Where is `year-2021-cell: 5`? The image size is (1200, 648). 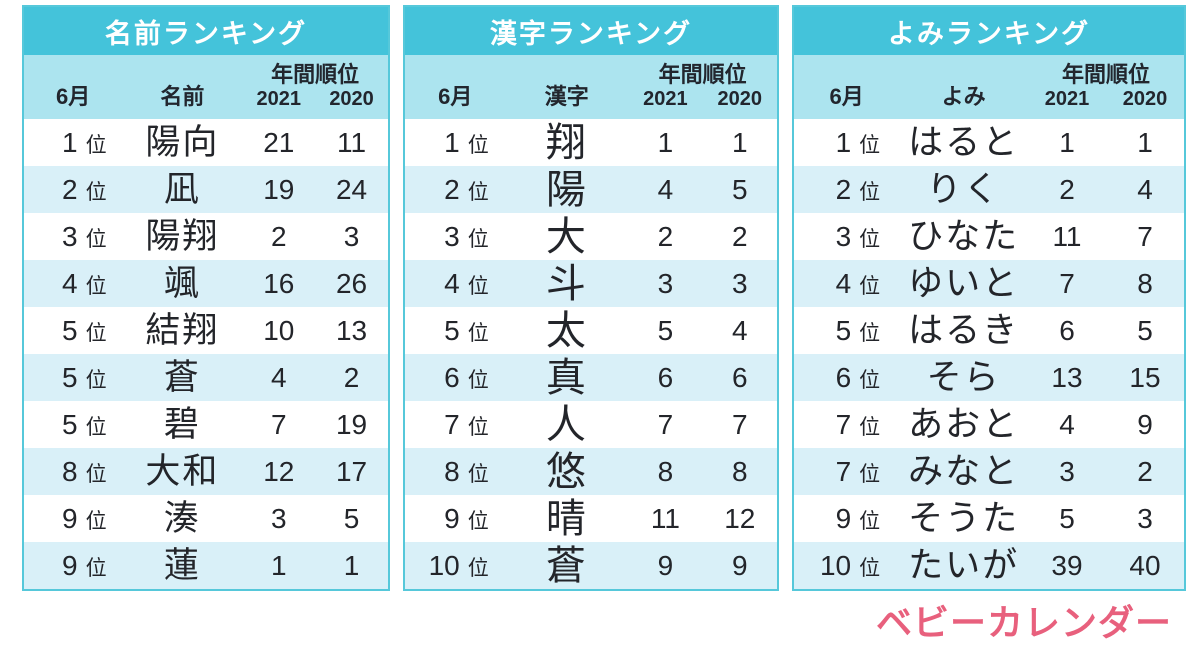 year-2021-cell: 5 is located at coordinates (665, 330).